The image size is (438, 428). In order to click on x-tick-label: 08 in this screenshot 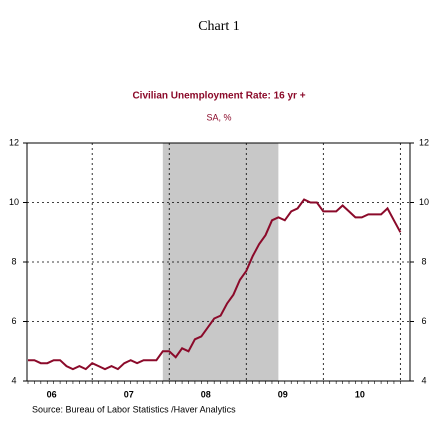, I will do `click(206, 394)`.